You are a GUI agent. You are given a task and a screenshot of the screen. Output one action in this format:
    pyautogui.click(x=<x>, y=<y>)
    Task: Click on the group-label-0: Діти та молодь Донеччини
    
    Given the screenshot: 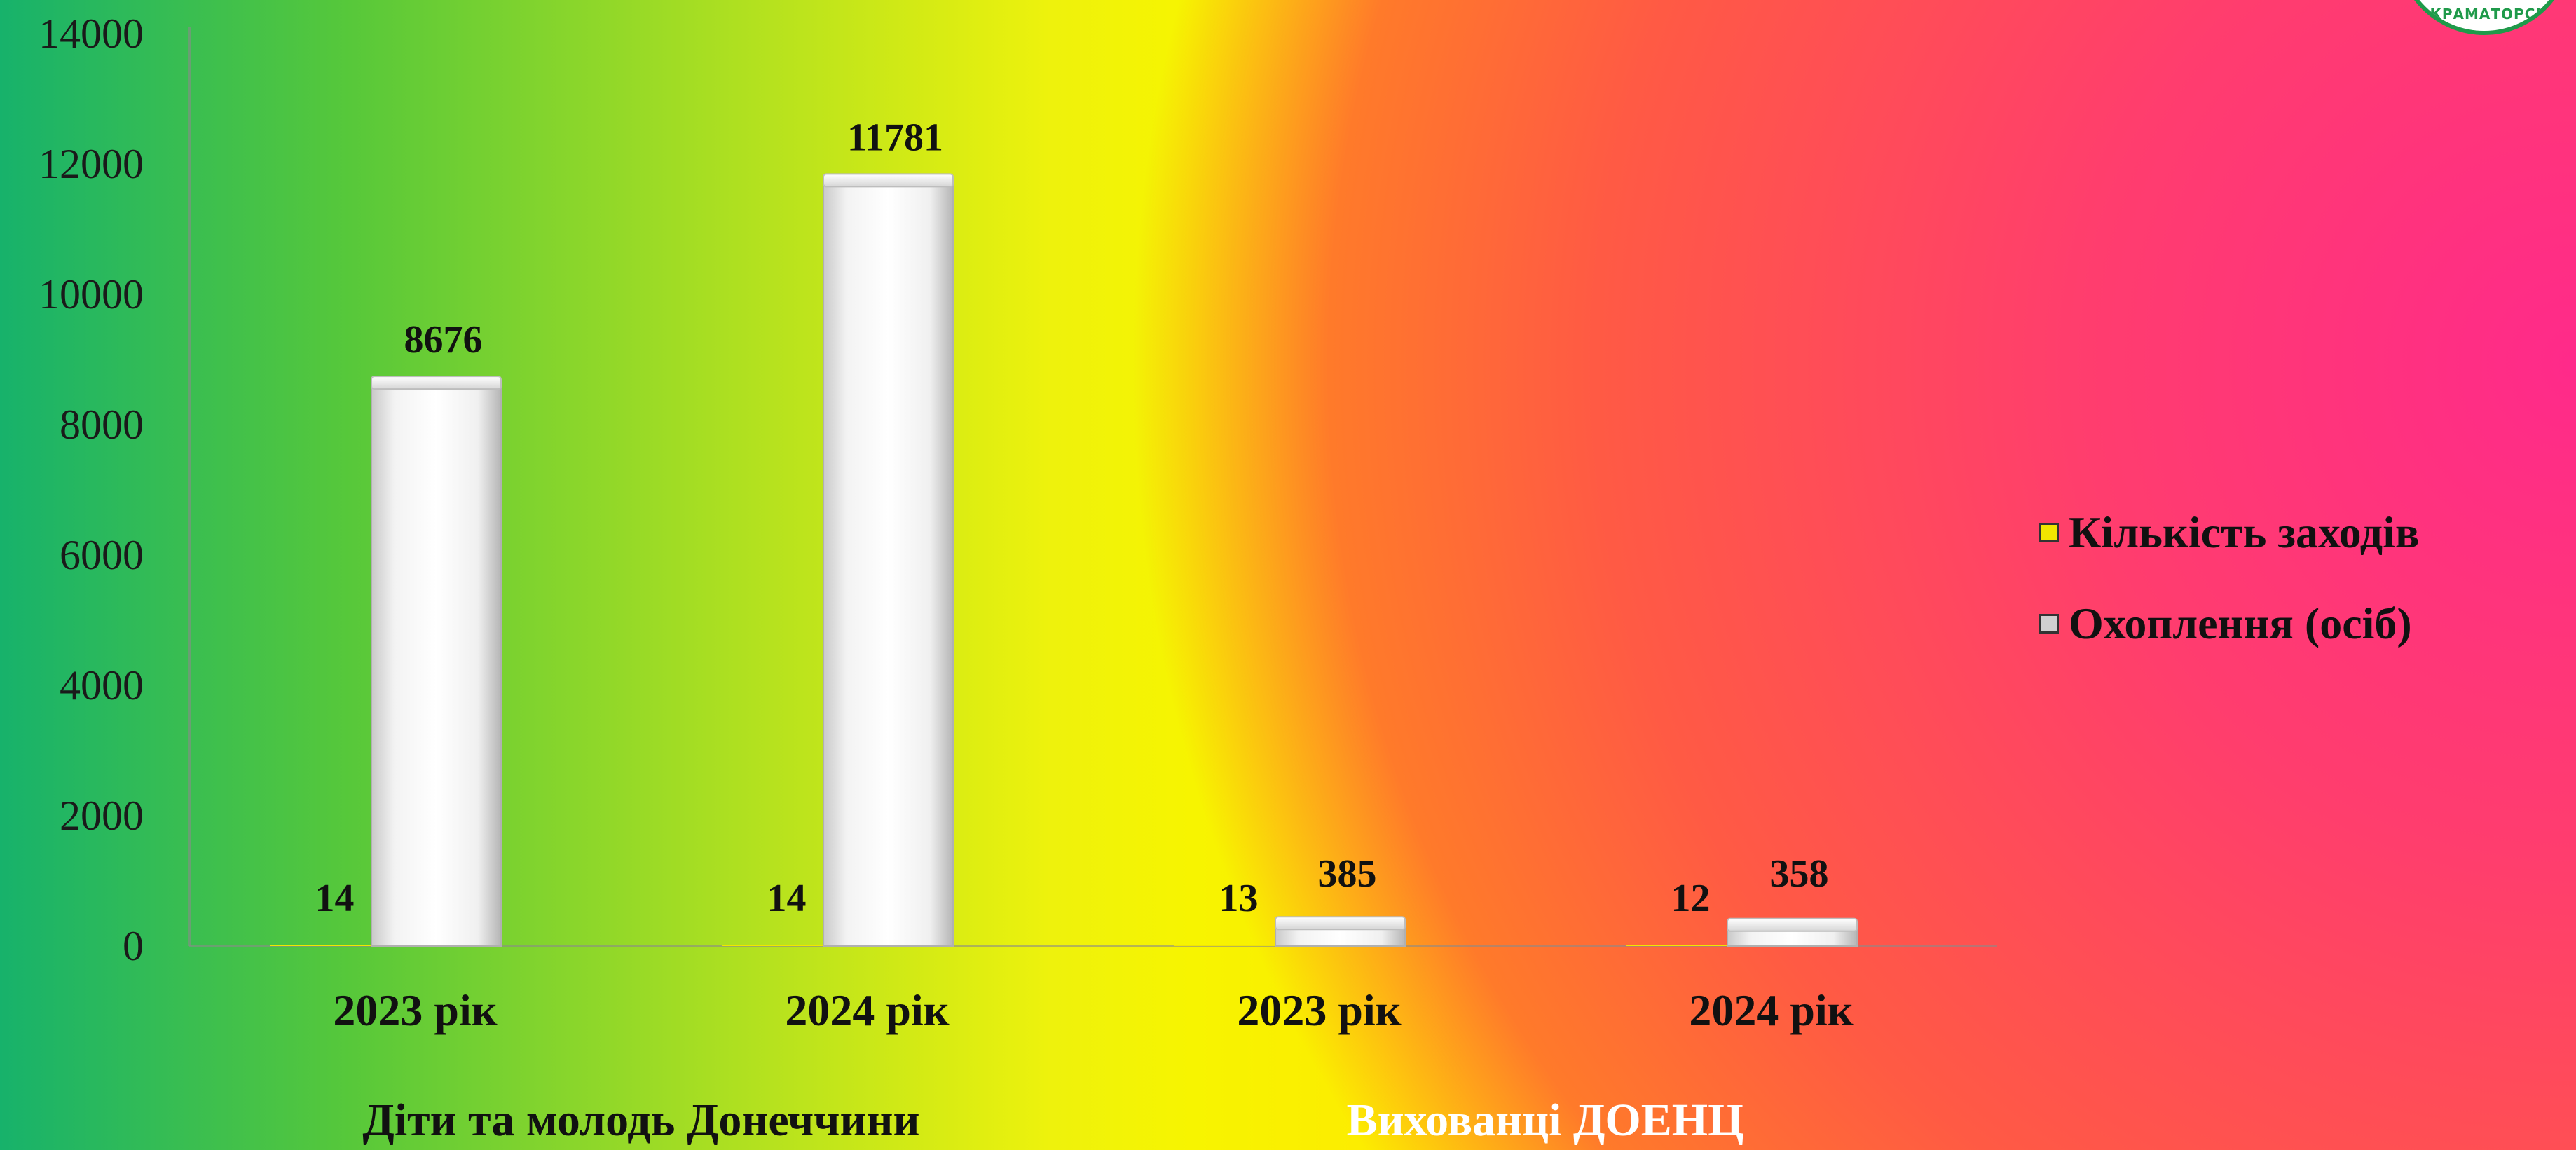 What is the action you would take?
    pyautogui.click(x=641, y=1121)
    